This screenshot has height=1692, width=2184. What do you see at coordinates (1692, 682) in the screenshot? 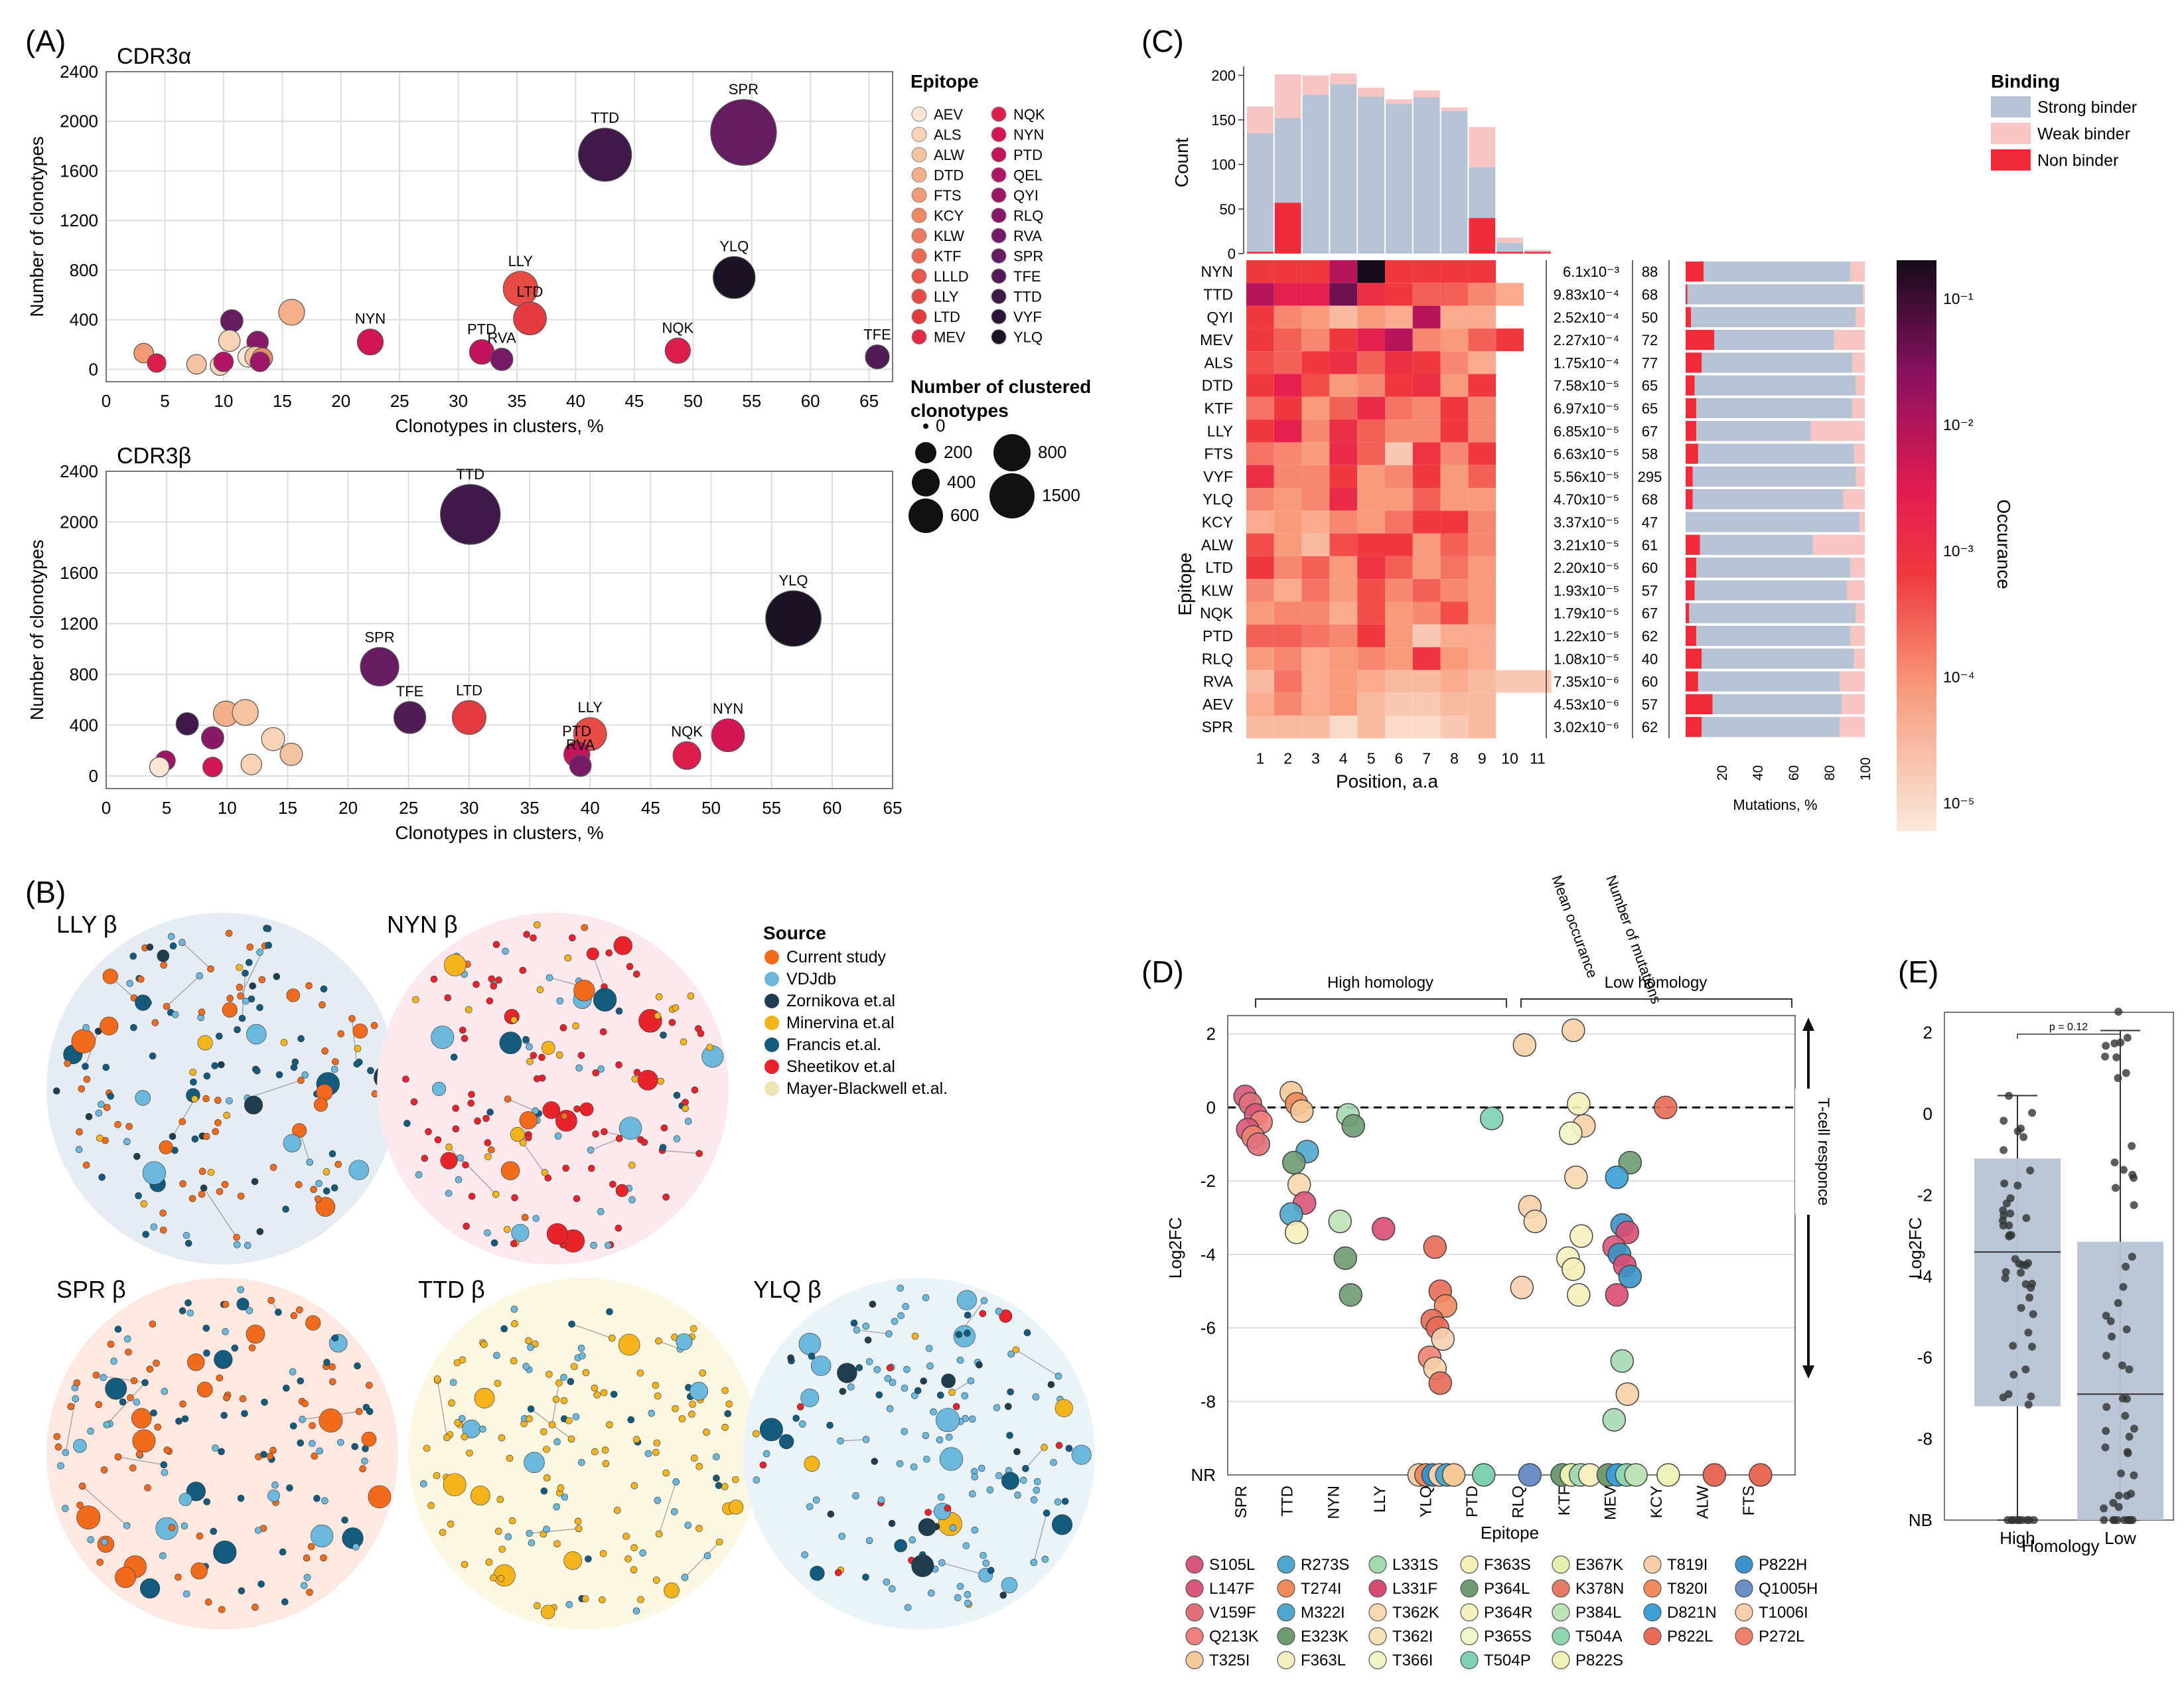
I see `binding-bar-non` at bounding box center [1692, 682].